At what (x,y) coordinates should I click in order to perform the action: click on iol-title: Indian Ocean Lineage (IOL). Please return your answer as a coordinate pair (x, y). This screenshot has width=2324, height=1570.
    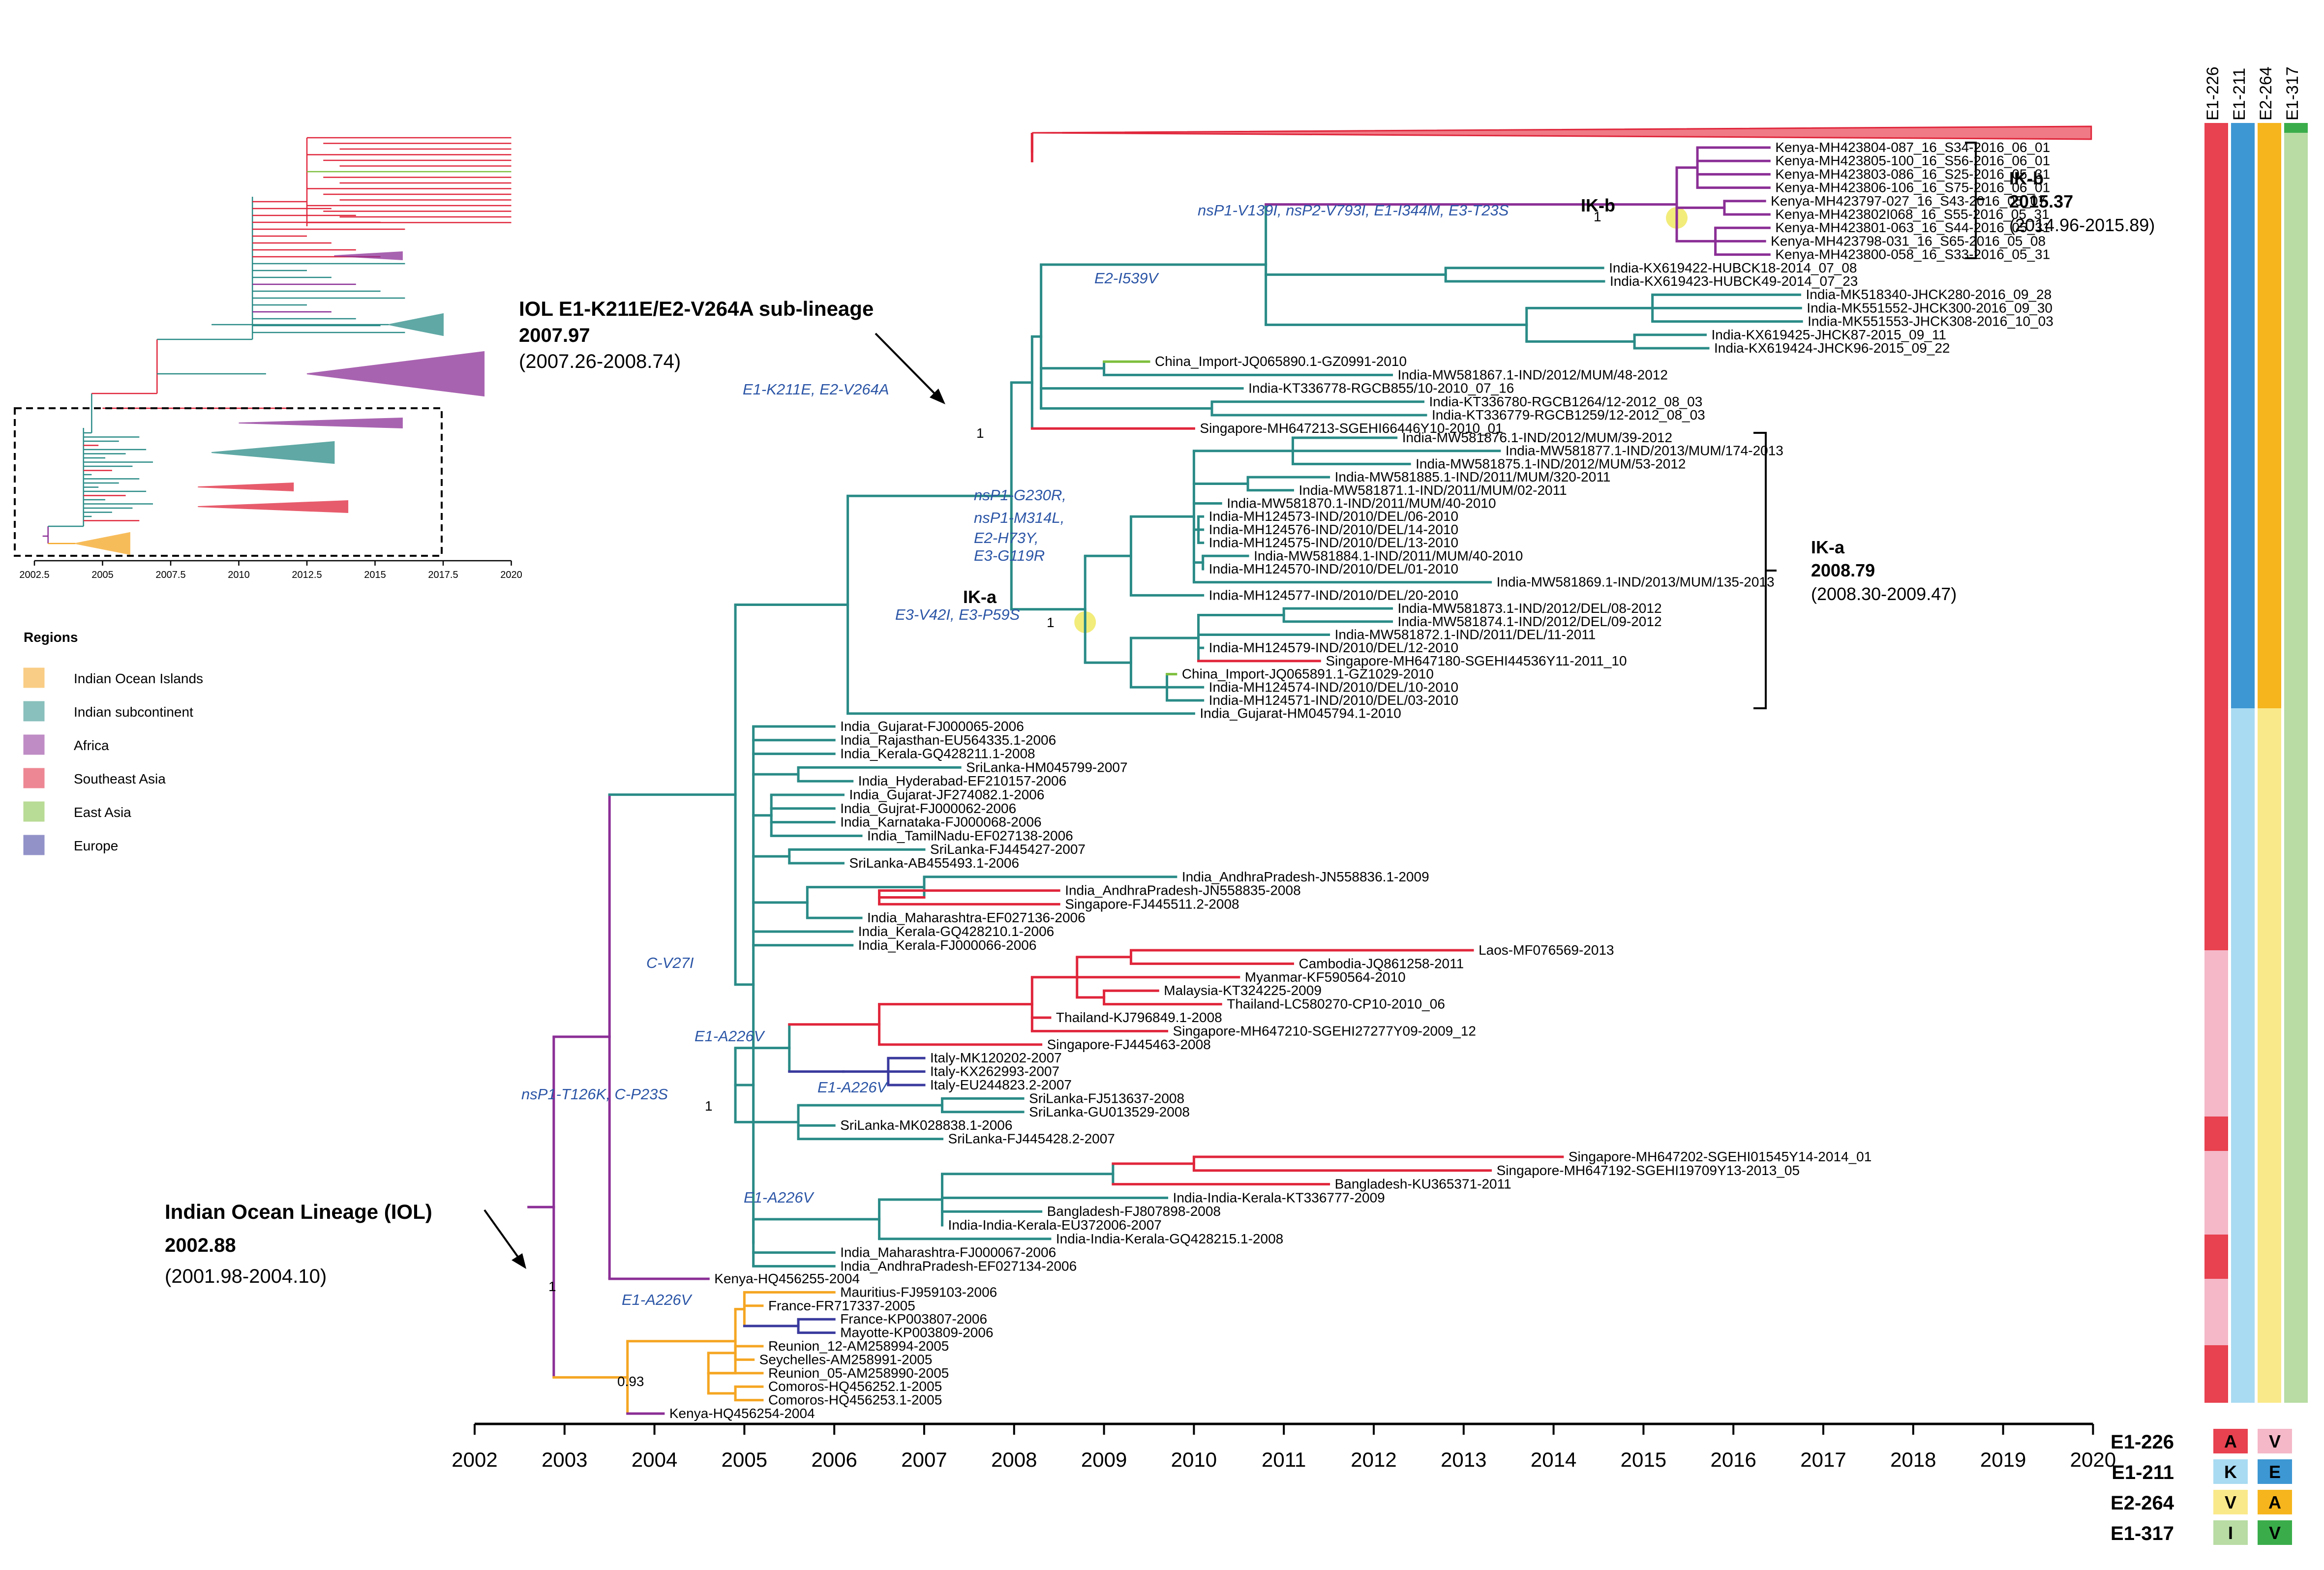
    Looking at the image, I should click on (298, 1211).